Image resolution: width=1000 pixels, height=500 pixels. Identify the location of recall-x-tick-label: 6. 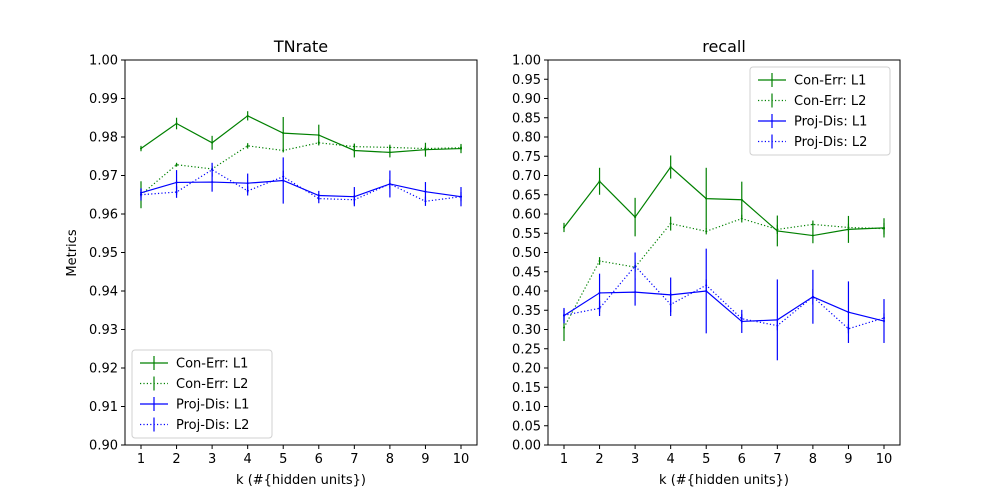
(742, 459).